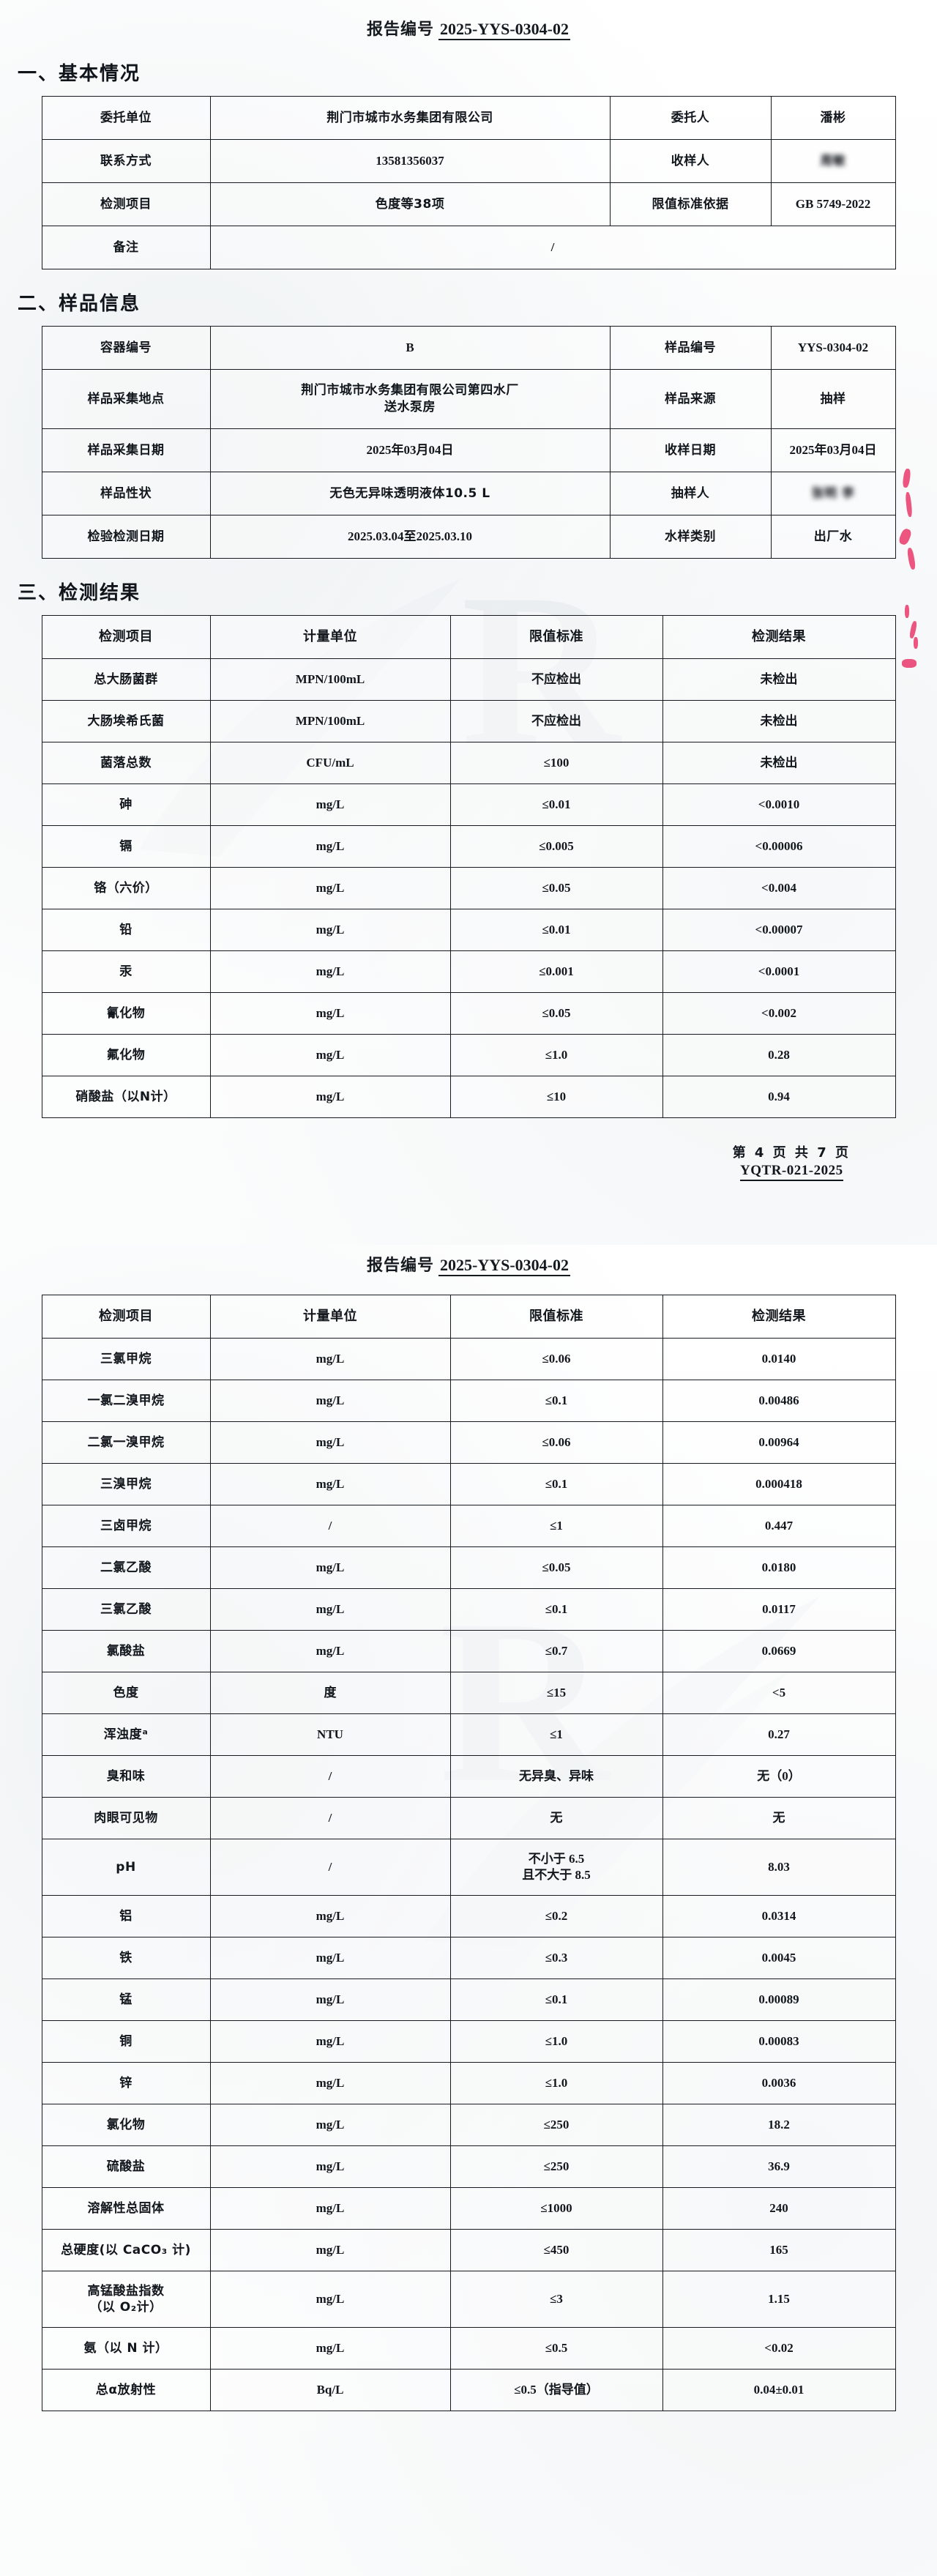  What do you see at coordinates (556, 1442) in the screenshot?
I see `result-limit: ≤0.06` at bounding box center [556, 1442].